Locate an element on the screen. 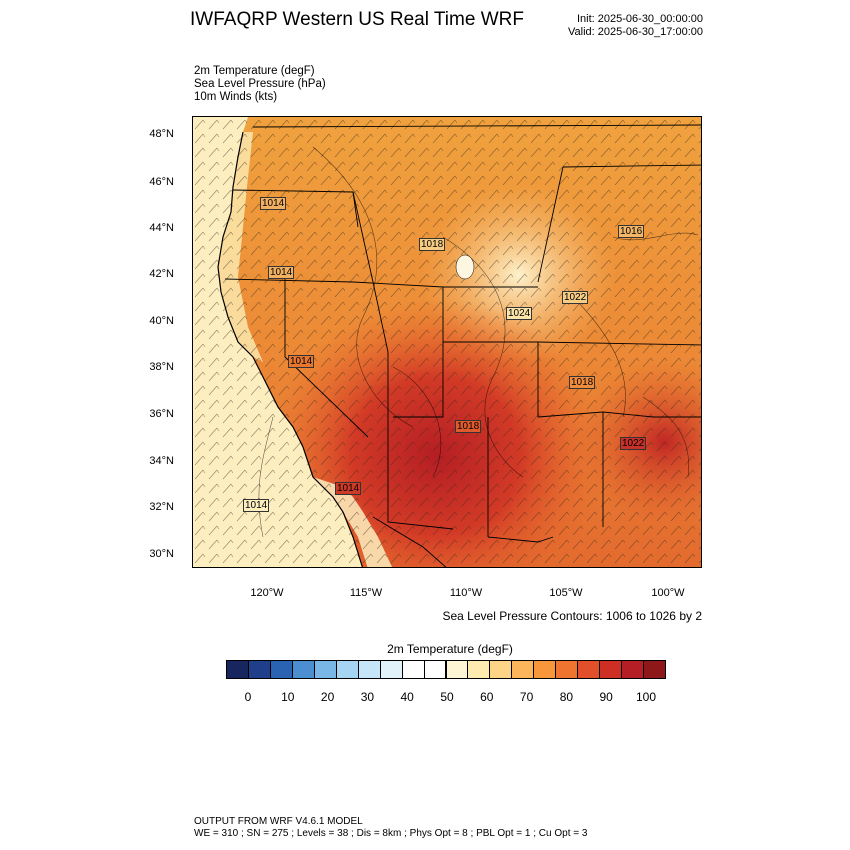 The height and width of the screenshot is (850, 850). lon-label: 115°W is located at coordinates (366, 593).